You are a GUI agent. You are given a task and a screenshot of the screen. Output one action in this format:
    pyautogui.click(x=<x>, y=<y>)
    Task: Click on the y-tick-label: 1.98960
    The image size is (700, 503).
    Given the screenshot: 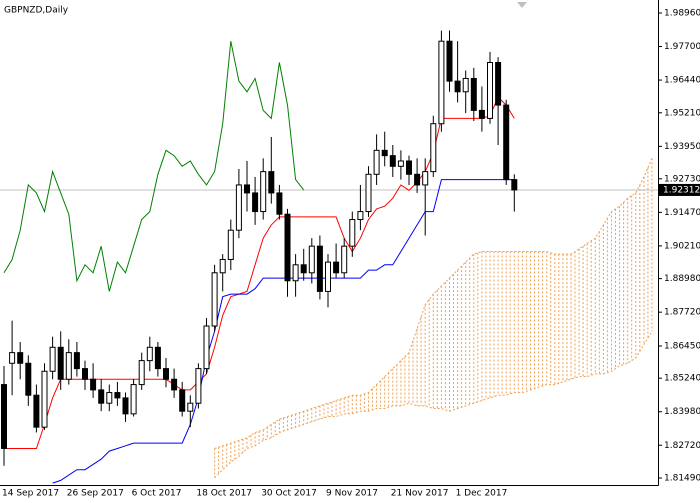 What is the action you would take?
    pyautogui.click(x=682, y=13)
    